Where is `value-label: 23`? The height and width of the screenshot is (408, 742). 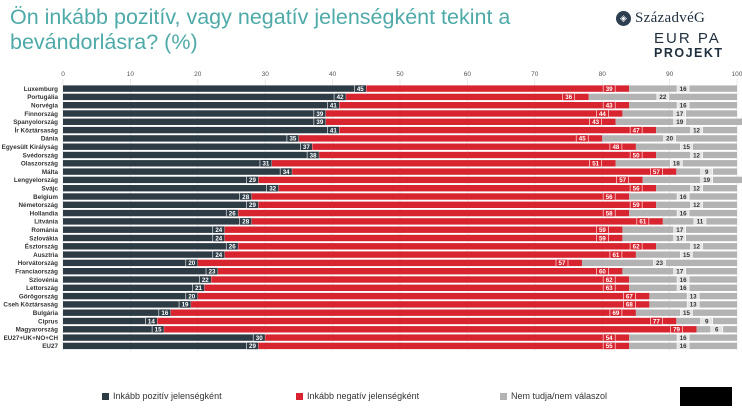
value-label: 23 is located at coordinates (659, 263).